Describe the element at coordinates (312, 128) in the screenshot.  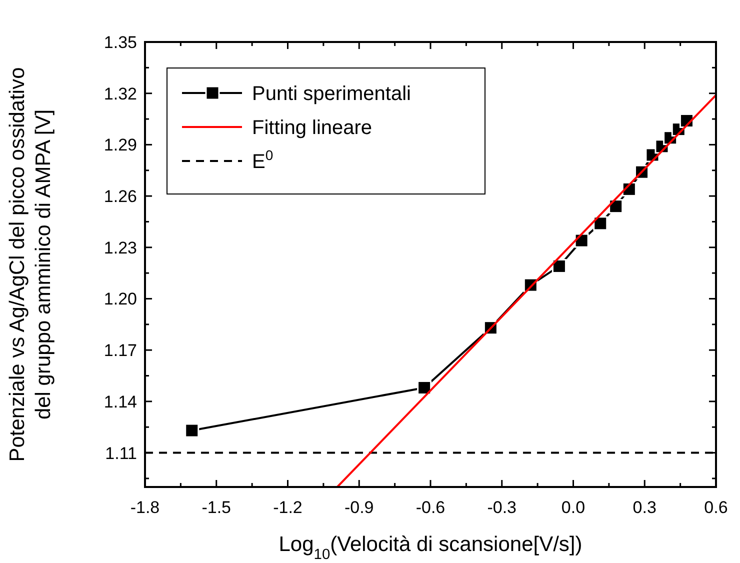
I see `legend-label: Fitting lineare` at that location.